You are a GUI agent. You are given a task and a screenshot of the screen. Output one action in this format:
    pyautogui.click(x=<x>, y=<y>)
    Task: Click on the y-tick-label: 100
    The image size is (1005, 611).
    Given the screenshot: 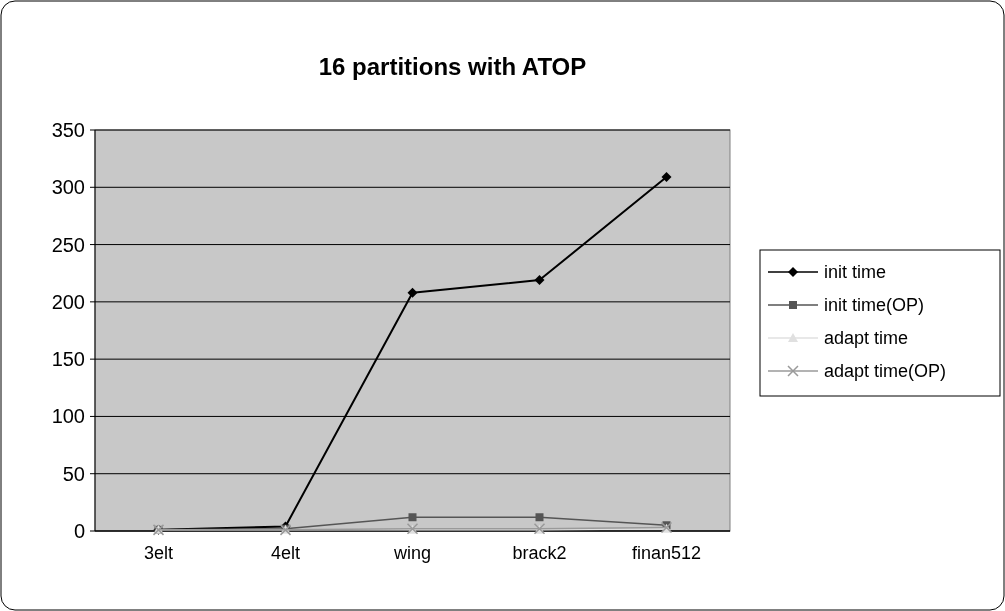 What is the action you would take?
    pyautogui.click(x=68, y=416)
    